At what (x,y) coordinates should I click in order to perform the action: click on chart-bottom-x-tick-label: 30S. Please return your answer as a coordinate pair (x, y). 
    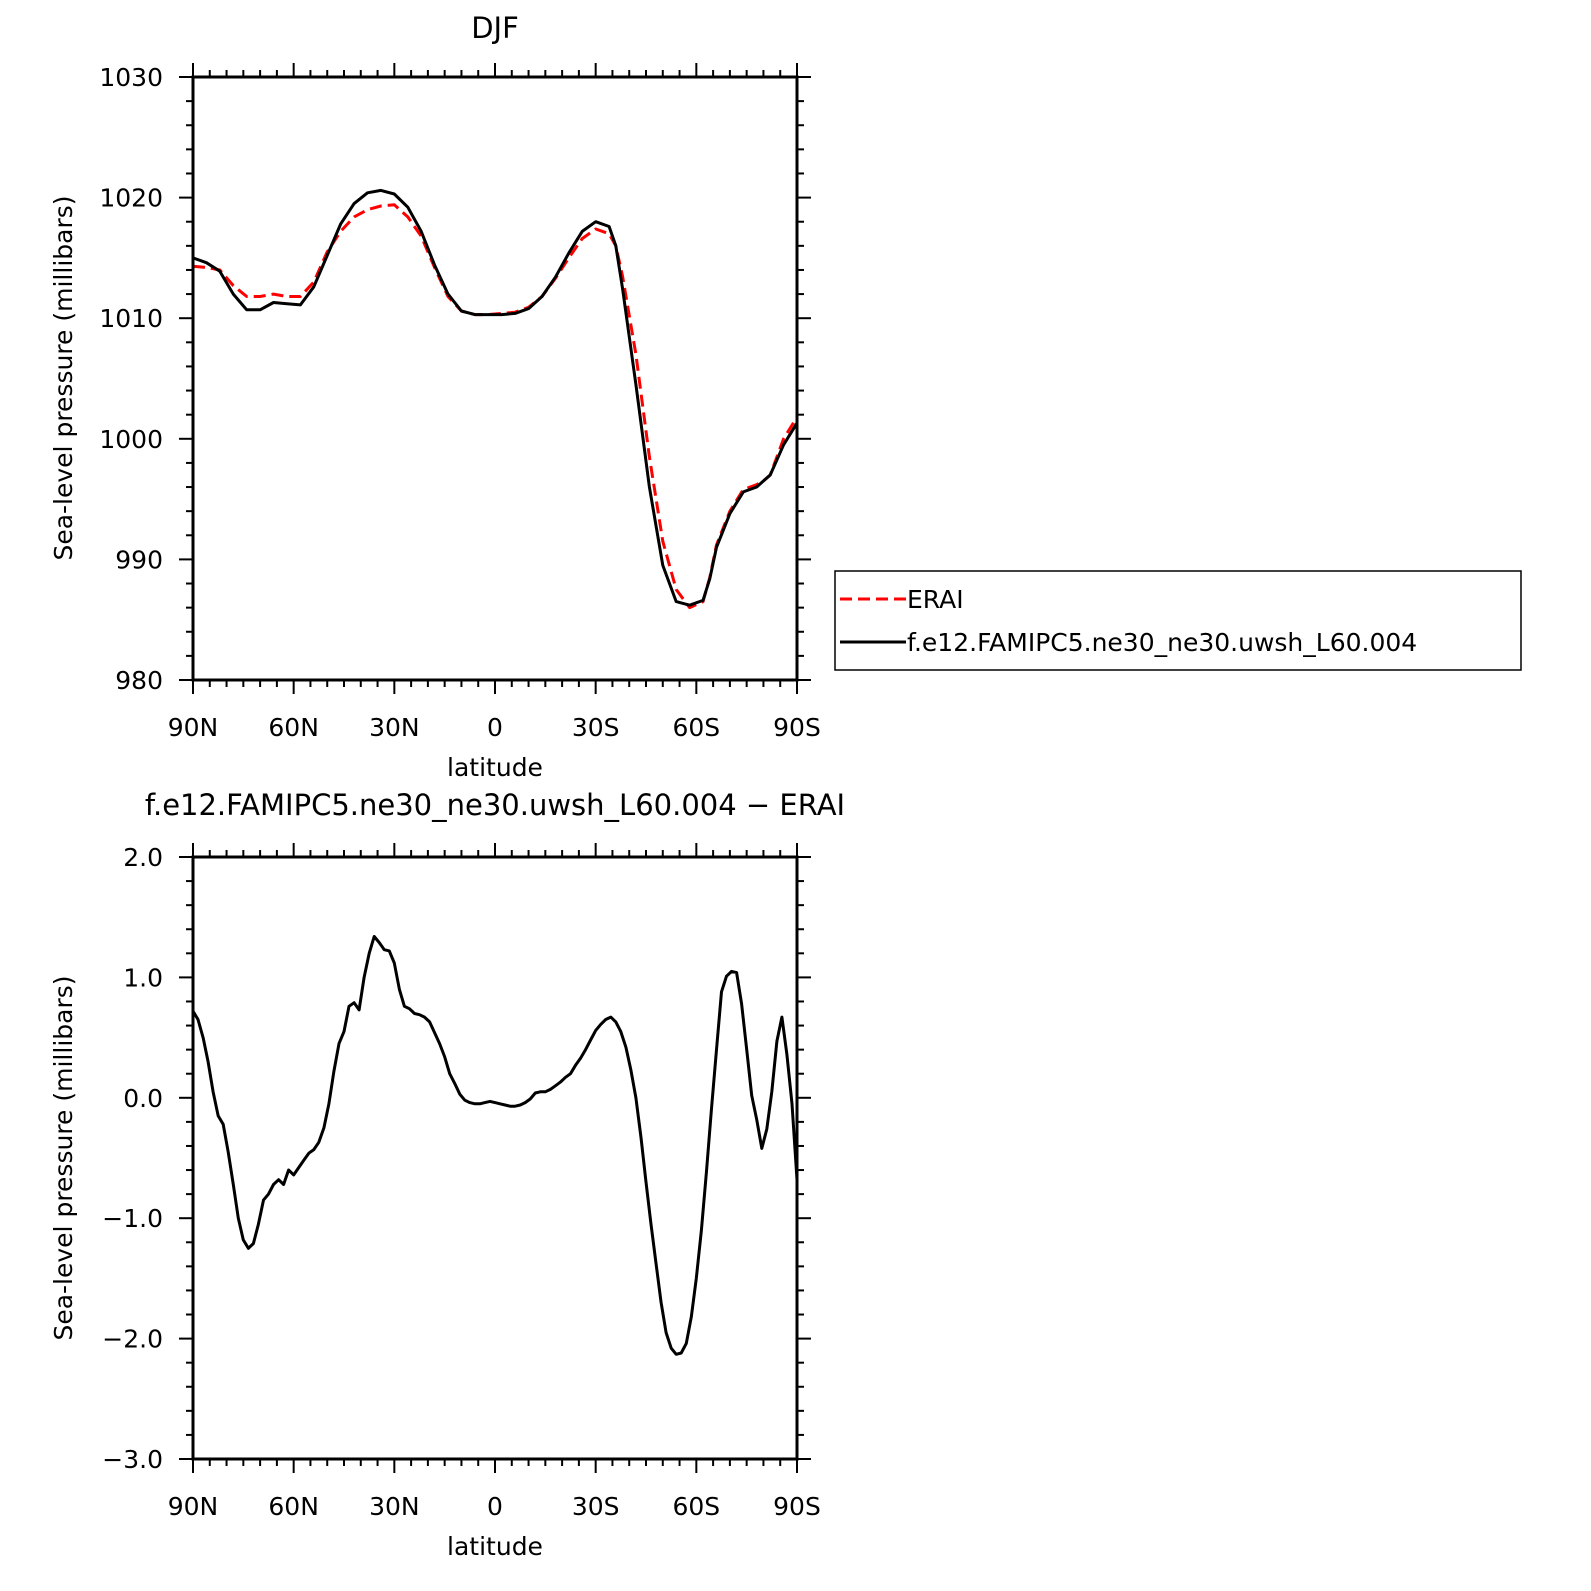
    Looking at the image, I should click on (596, 1506).